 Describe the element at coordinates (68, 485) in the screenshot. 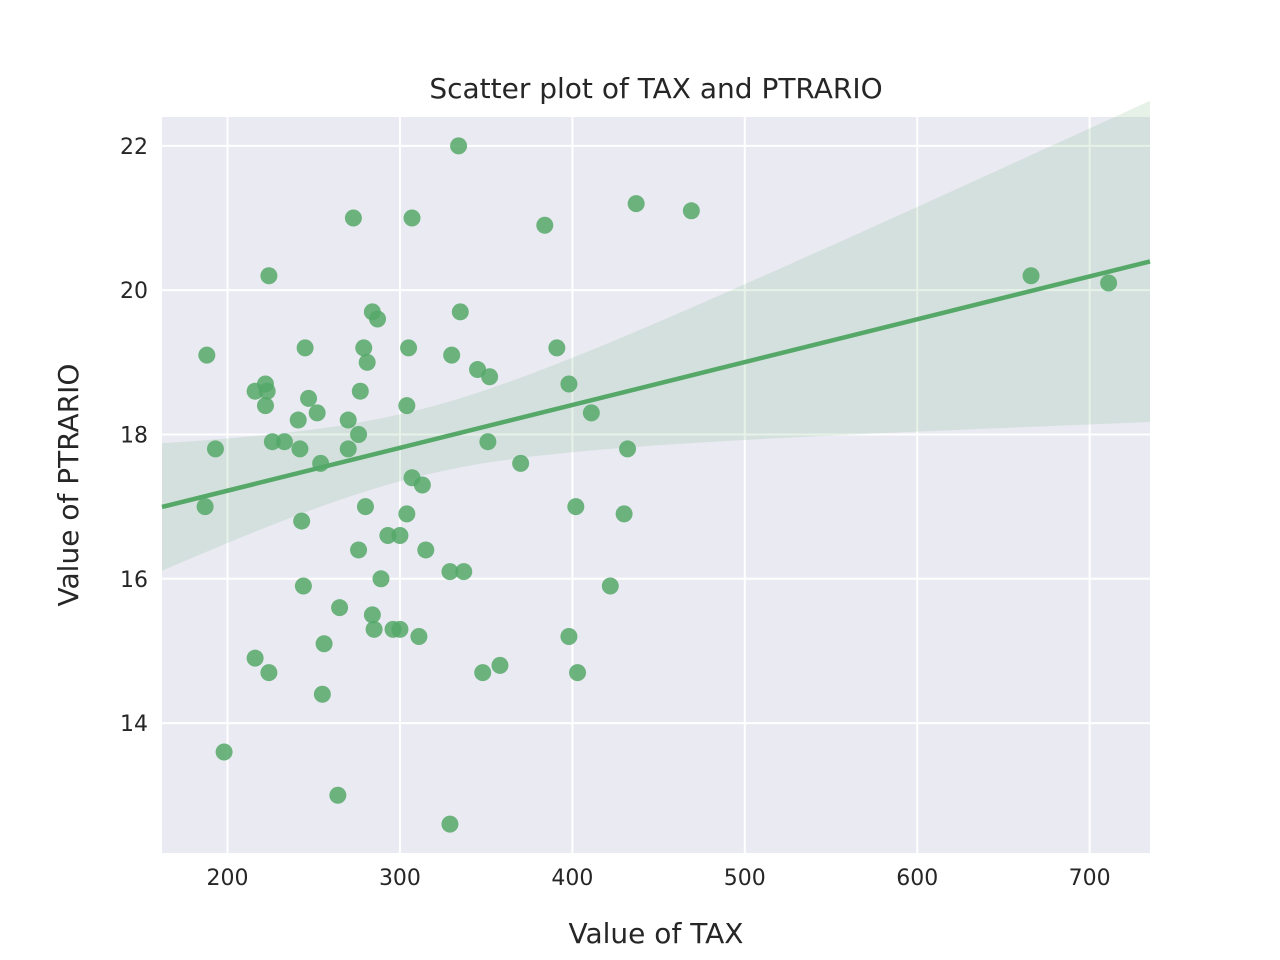

I see `y-axis-label: Value of PTRARIO` at that location.